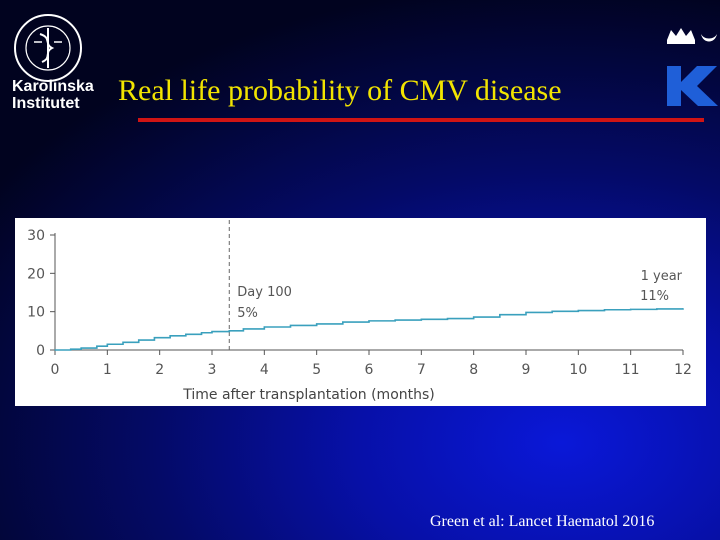  Describe the element at coordinates (212, 370) in the screenshot. I see `x-tick-label: 3` at that location.